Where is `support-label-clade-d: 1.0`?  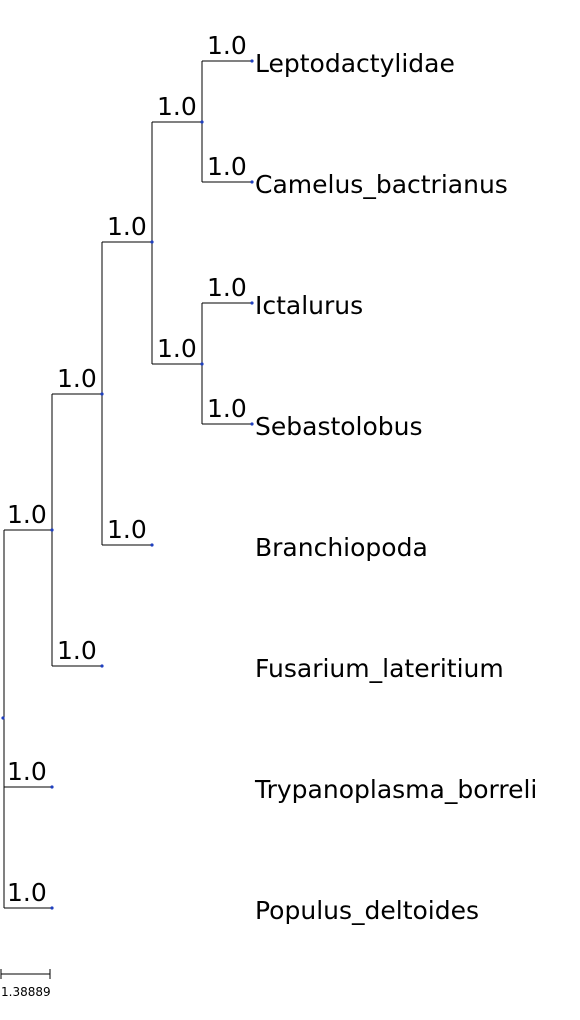
support-label-clade-d: 1.0 is located at coordinates (177, 106).